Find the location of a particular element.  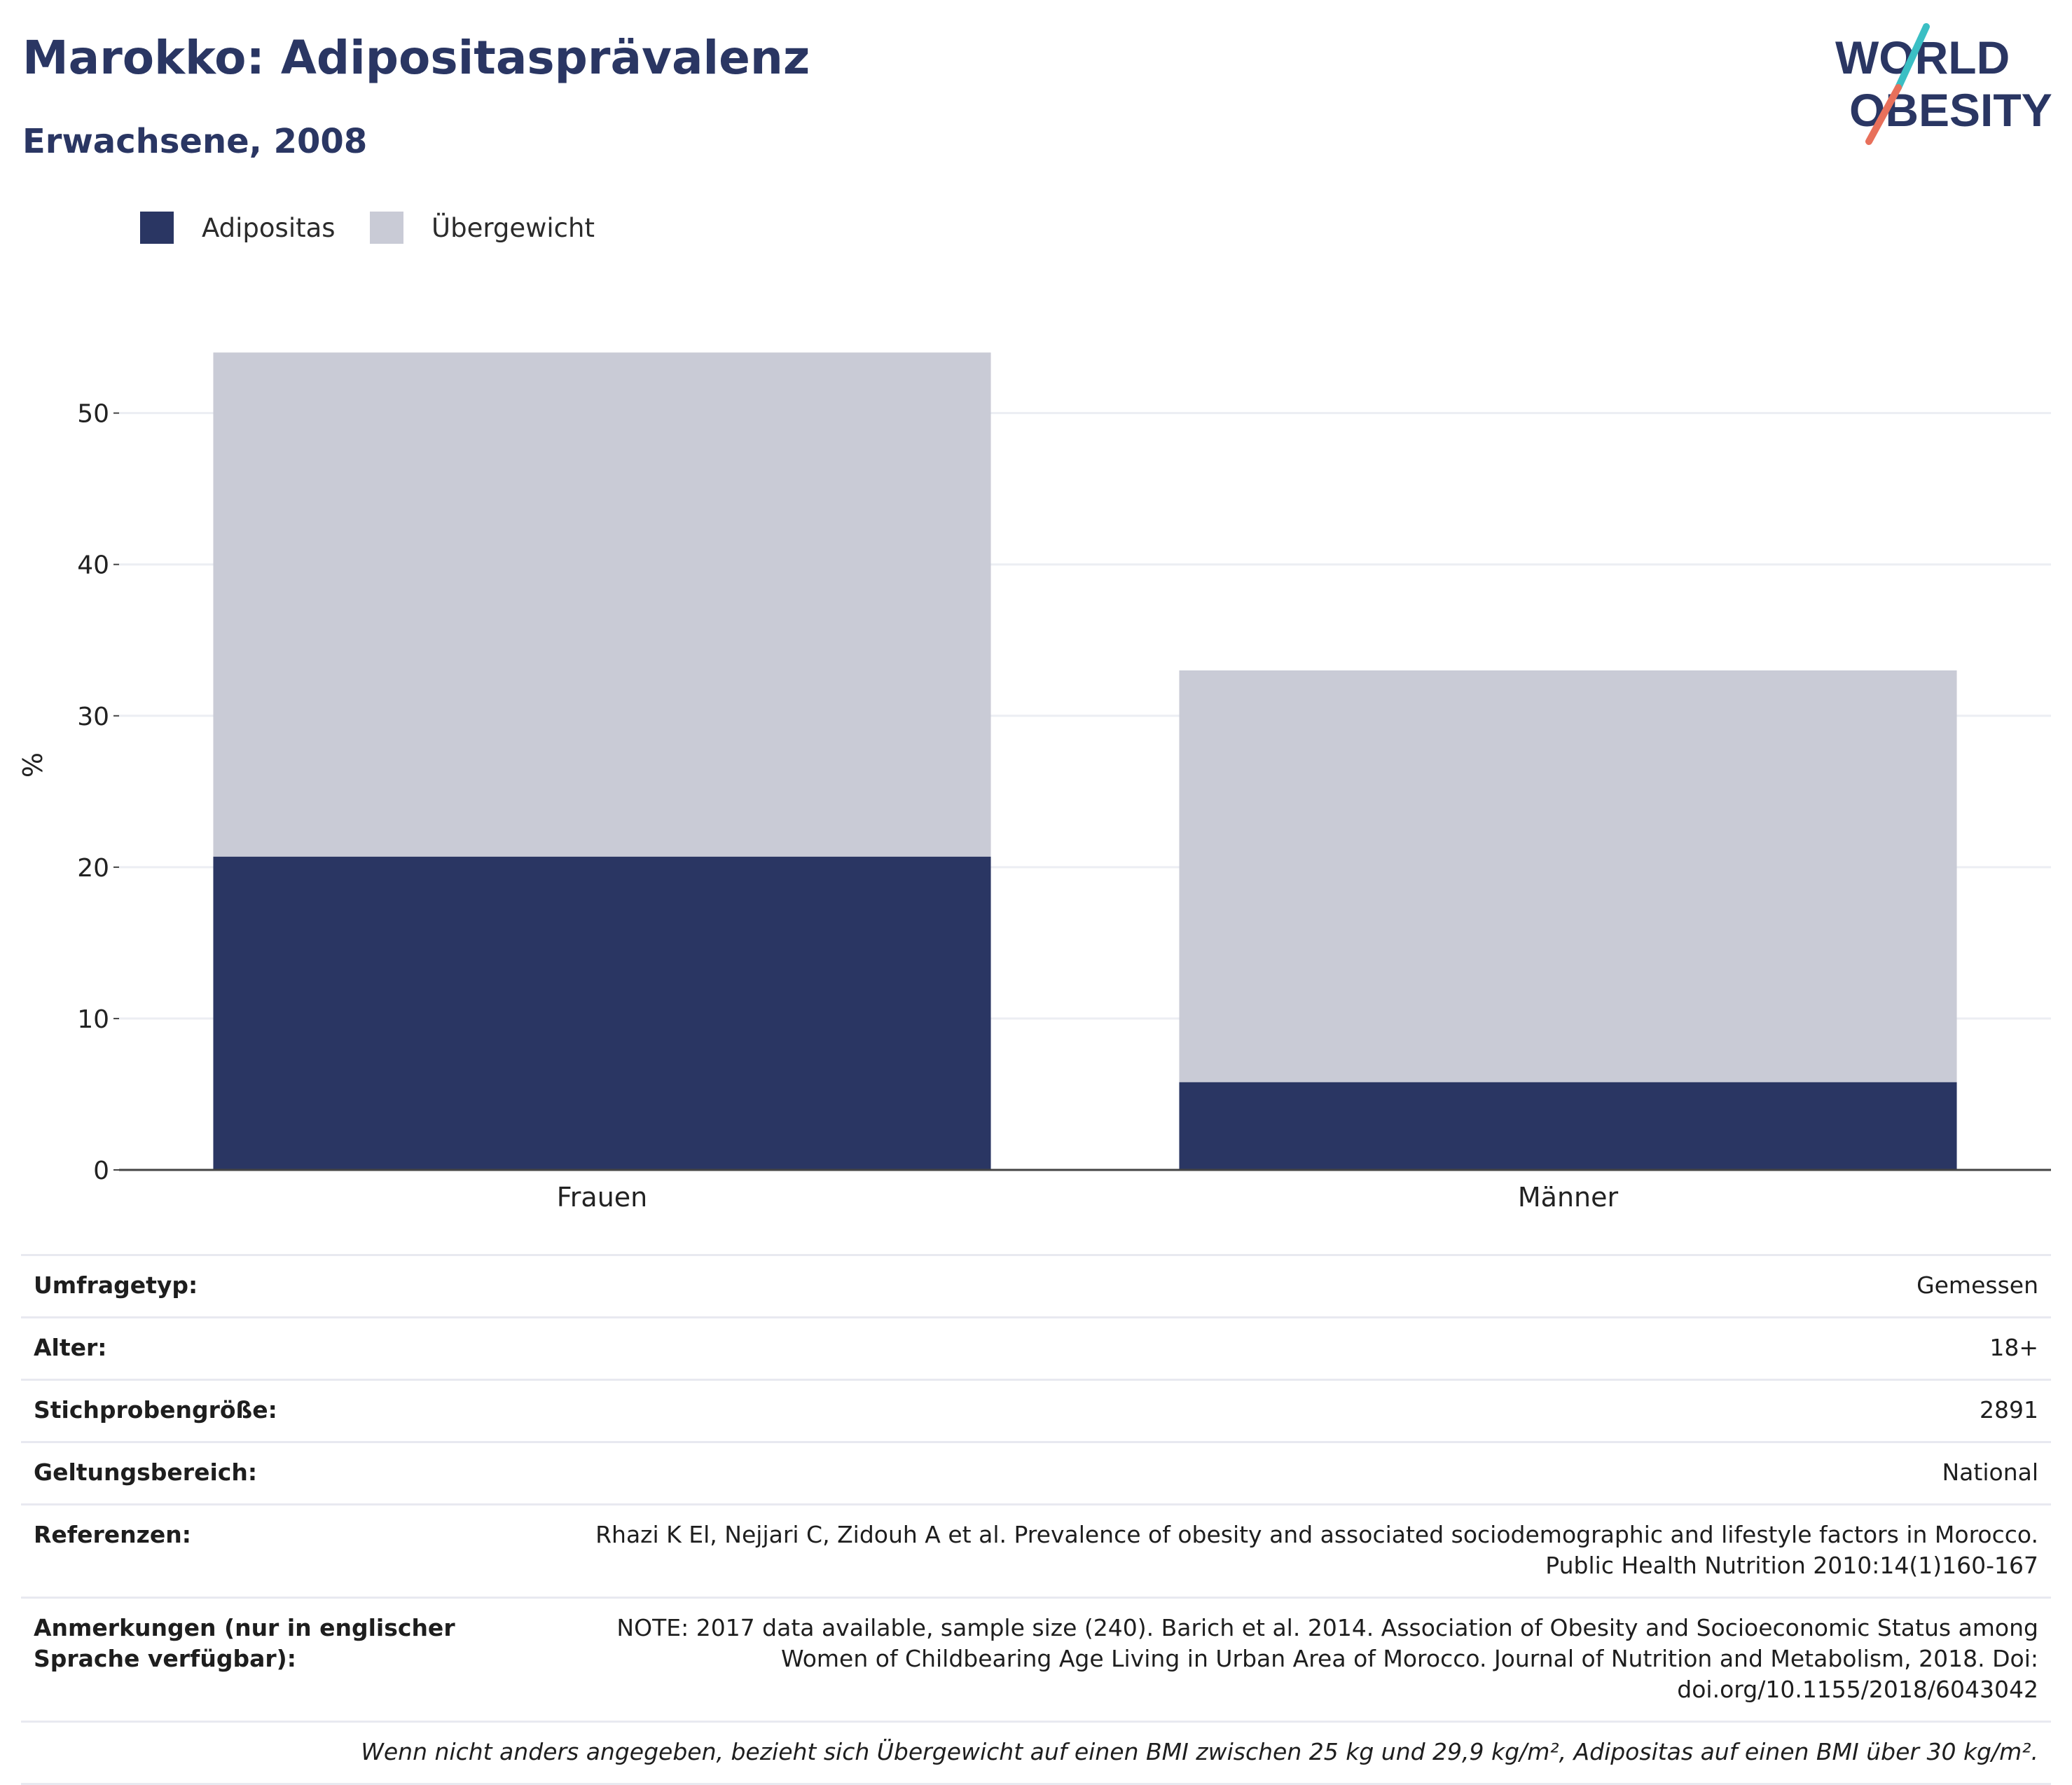

legend-swatch-uebergewicht is located at coordinates (387, 228).